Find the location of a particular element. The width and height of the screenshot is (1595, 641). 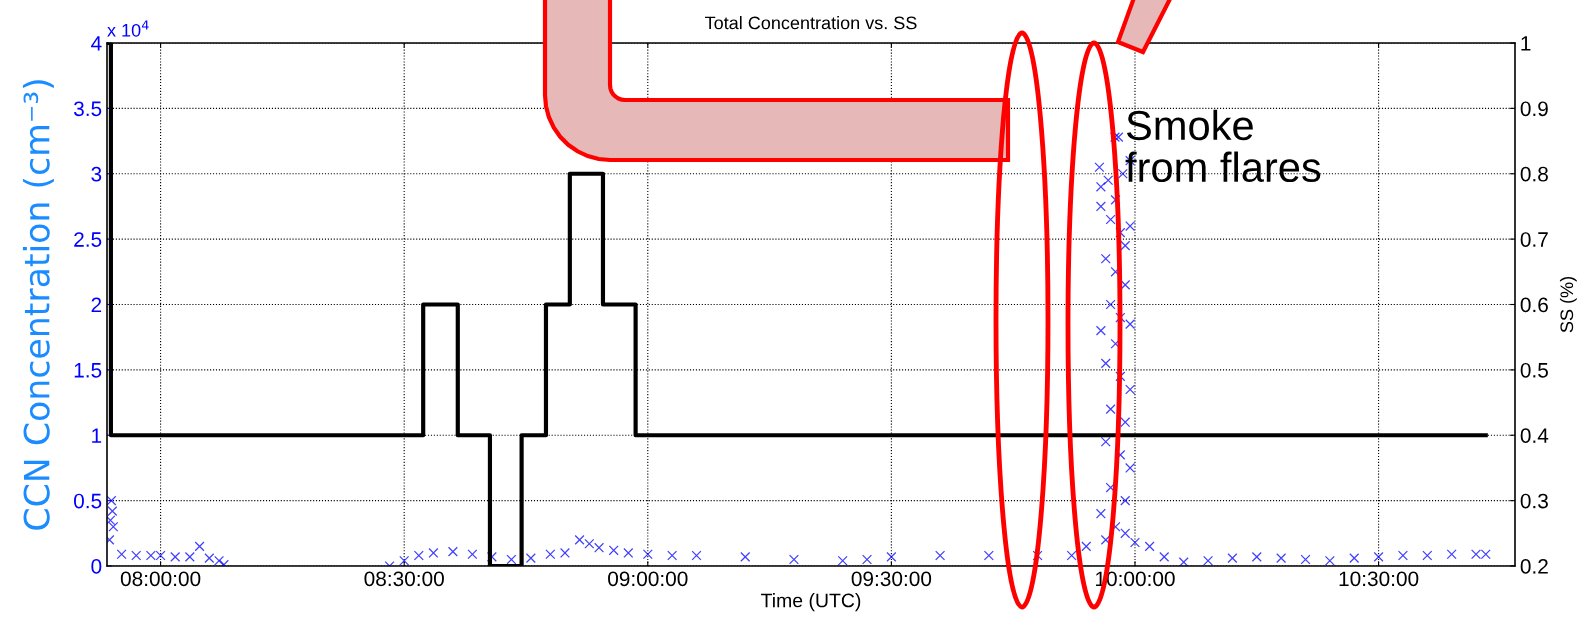

annotation: Smoke from flares is located at coordinates (1223, 146).